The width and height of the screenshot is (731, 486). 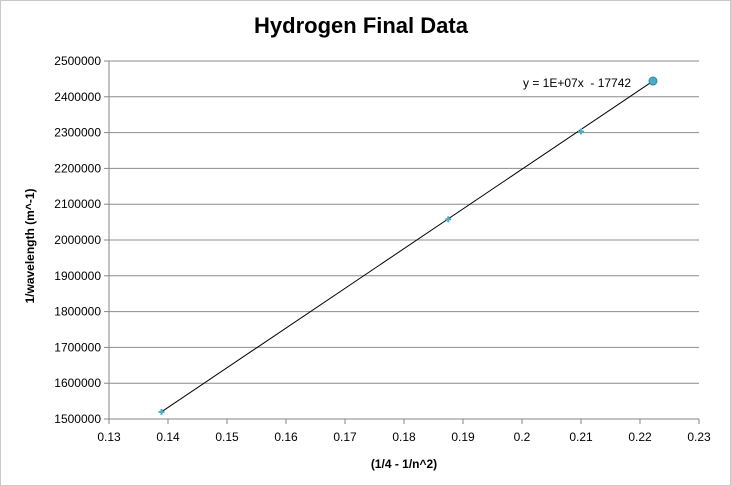 I want to click on x-tick-label: 0.14, so click(x=168, y=437).